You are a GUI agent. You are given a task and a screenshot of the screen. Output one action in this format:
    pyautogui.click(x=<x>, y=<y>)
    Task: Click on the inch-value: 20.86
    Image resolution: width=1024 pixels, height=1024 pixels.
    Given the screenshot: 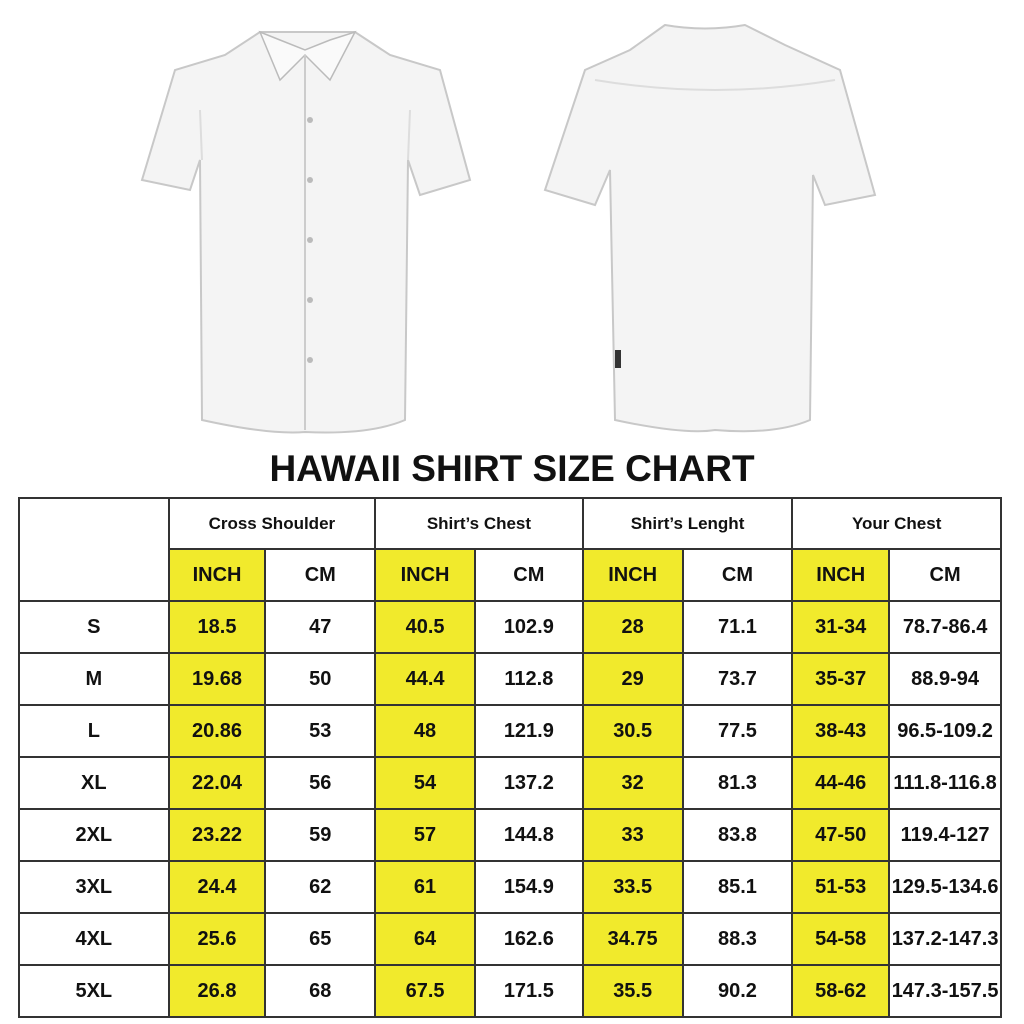 What is the action you would take?
    pyautogui.click(x=217, y=731)
    